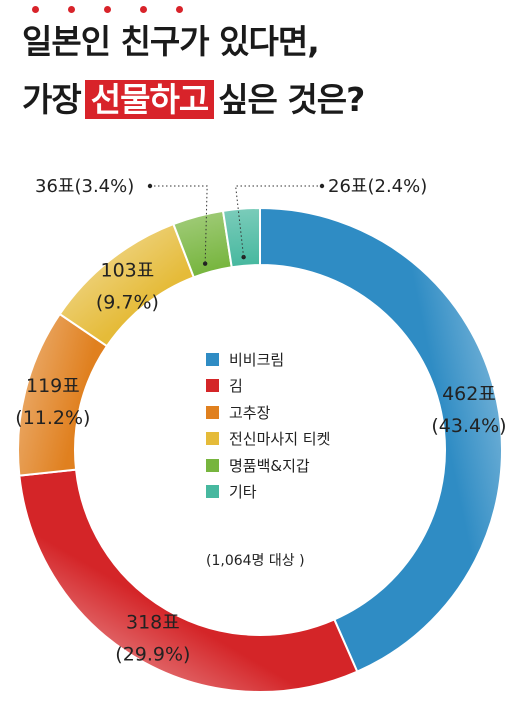  I want to click on title-prefix: 가장, so click(52, 99).